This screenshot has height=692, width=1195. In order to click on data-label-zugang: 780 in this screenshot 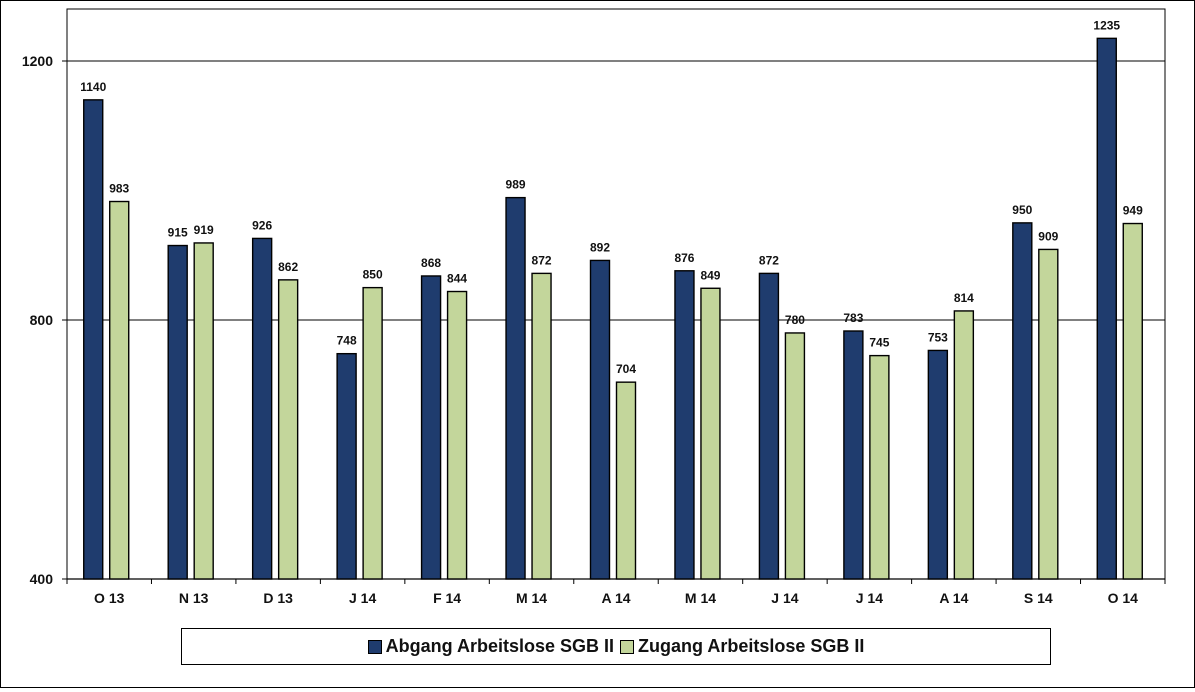, I will do `click(795, 320)`.